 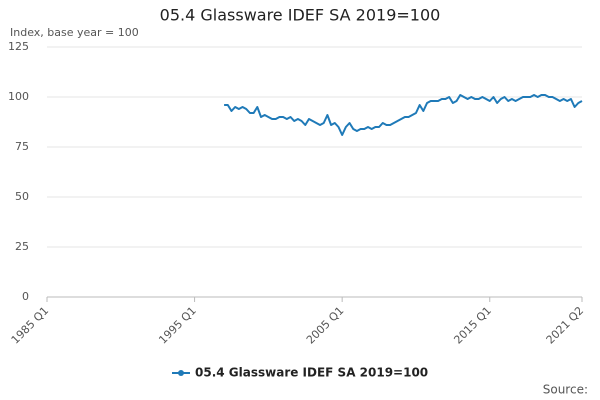 What do you see at coordinates (311, 373) in the screenshot?
I see `legend-label: 05.4 Glassware IDEF SA 2019=100` at bounding box center [311, 373].